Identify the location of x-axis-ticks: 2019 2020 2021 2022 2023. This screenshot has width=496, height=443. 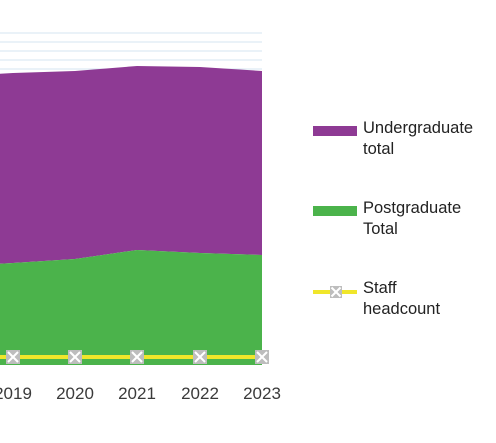
(140, 393).